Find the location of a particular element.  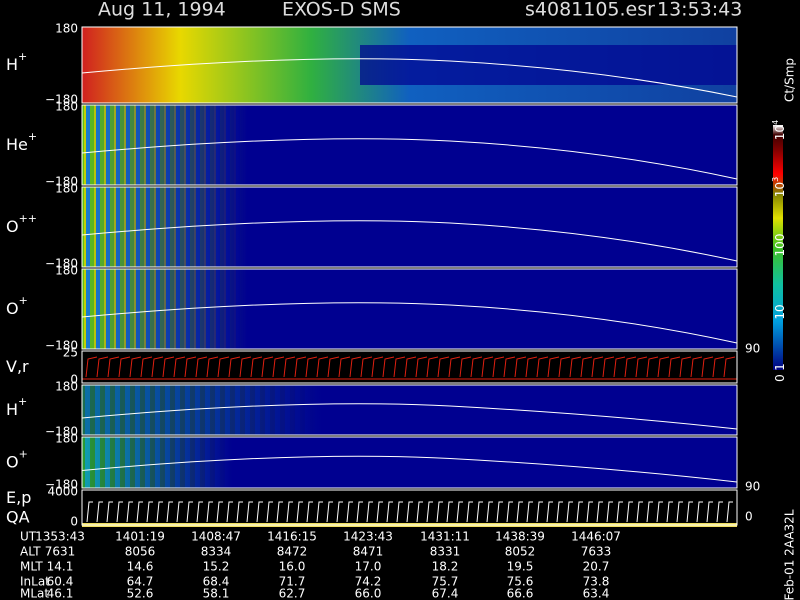

cell: 66.6 is located at coordinates (520, 593).